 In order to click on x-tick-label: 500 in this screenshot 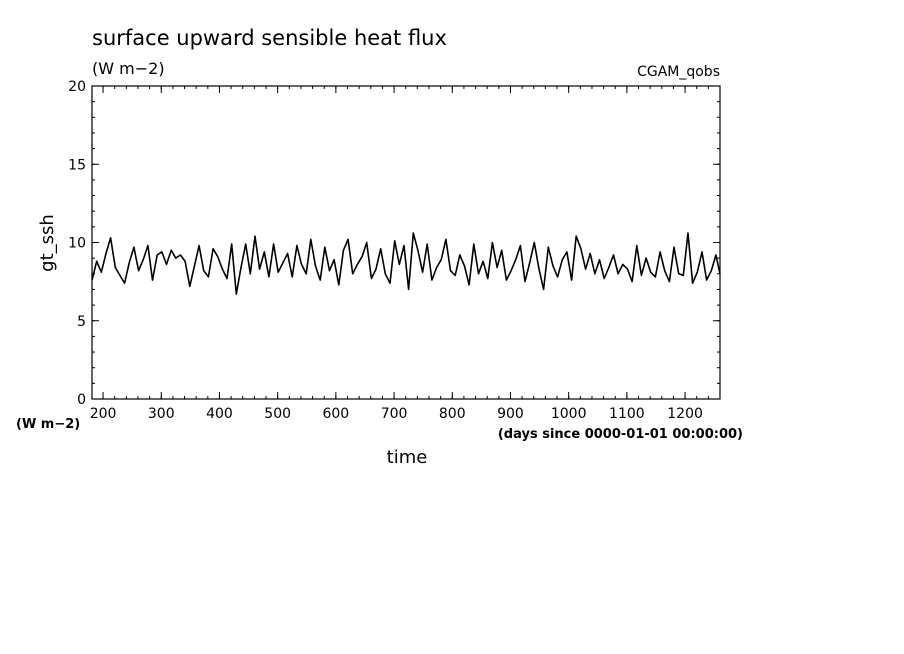, I will do `click(277, 414)`.